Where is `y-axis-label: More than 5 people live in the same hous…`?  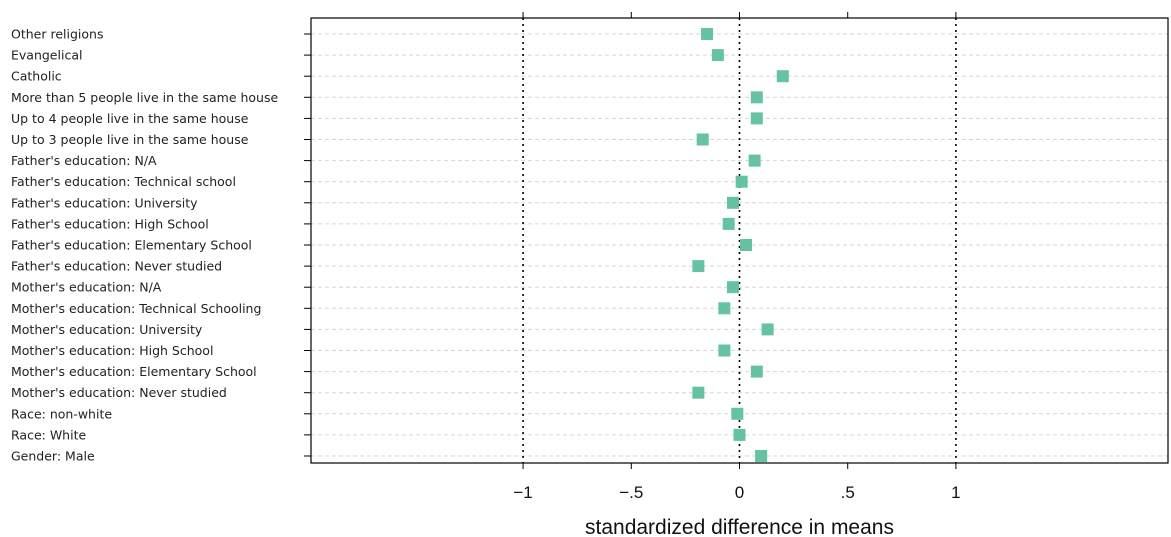
y-axis-label: More than 5 people live in the same hous… is located at coordinates (144, 97).